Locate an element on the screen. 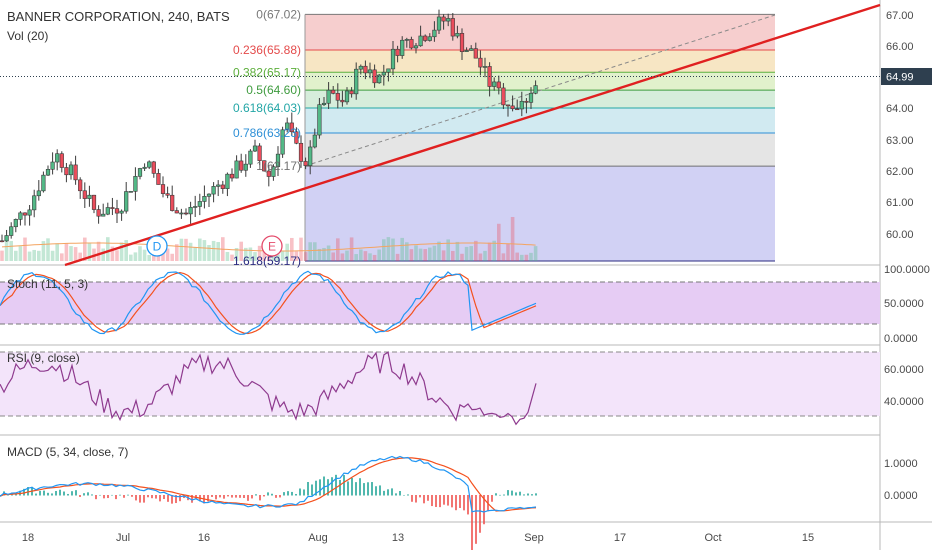 This screenshot has width=932, height=550. stoch-title: Stoch (11, 5, 3) is located at coordinates (47, 284).